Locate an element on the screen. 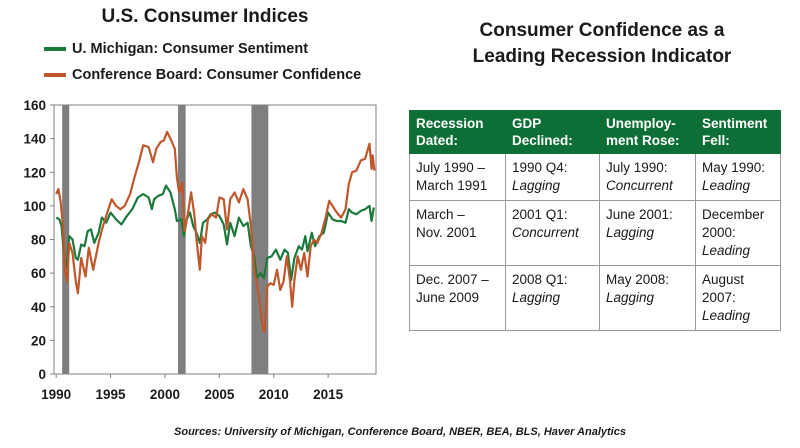  table-cell: June 2001: Lagging is located at coordinates (647, 233).